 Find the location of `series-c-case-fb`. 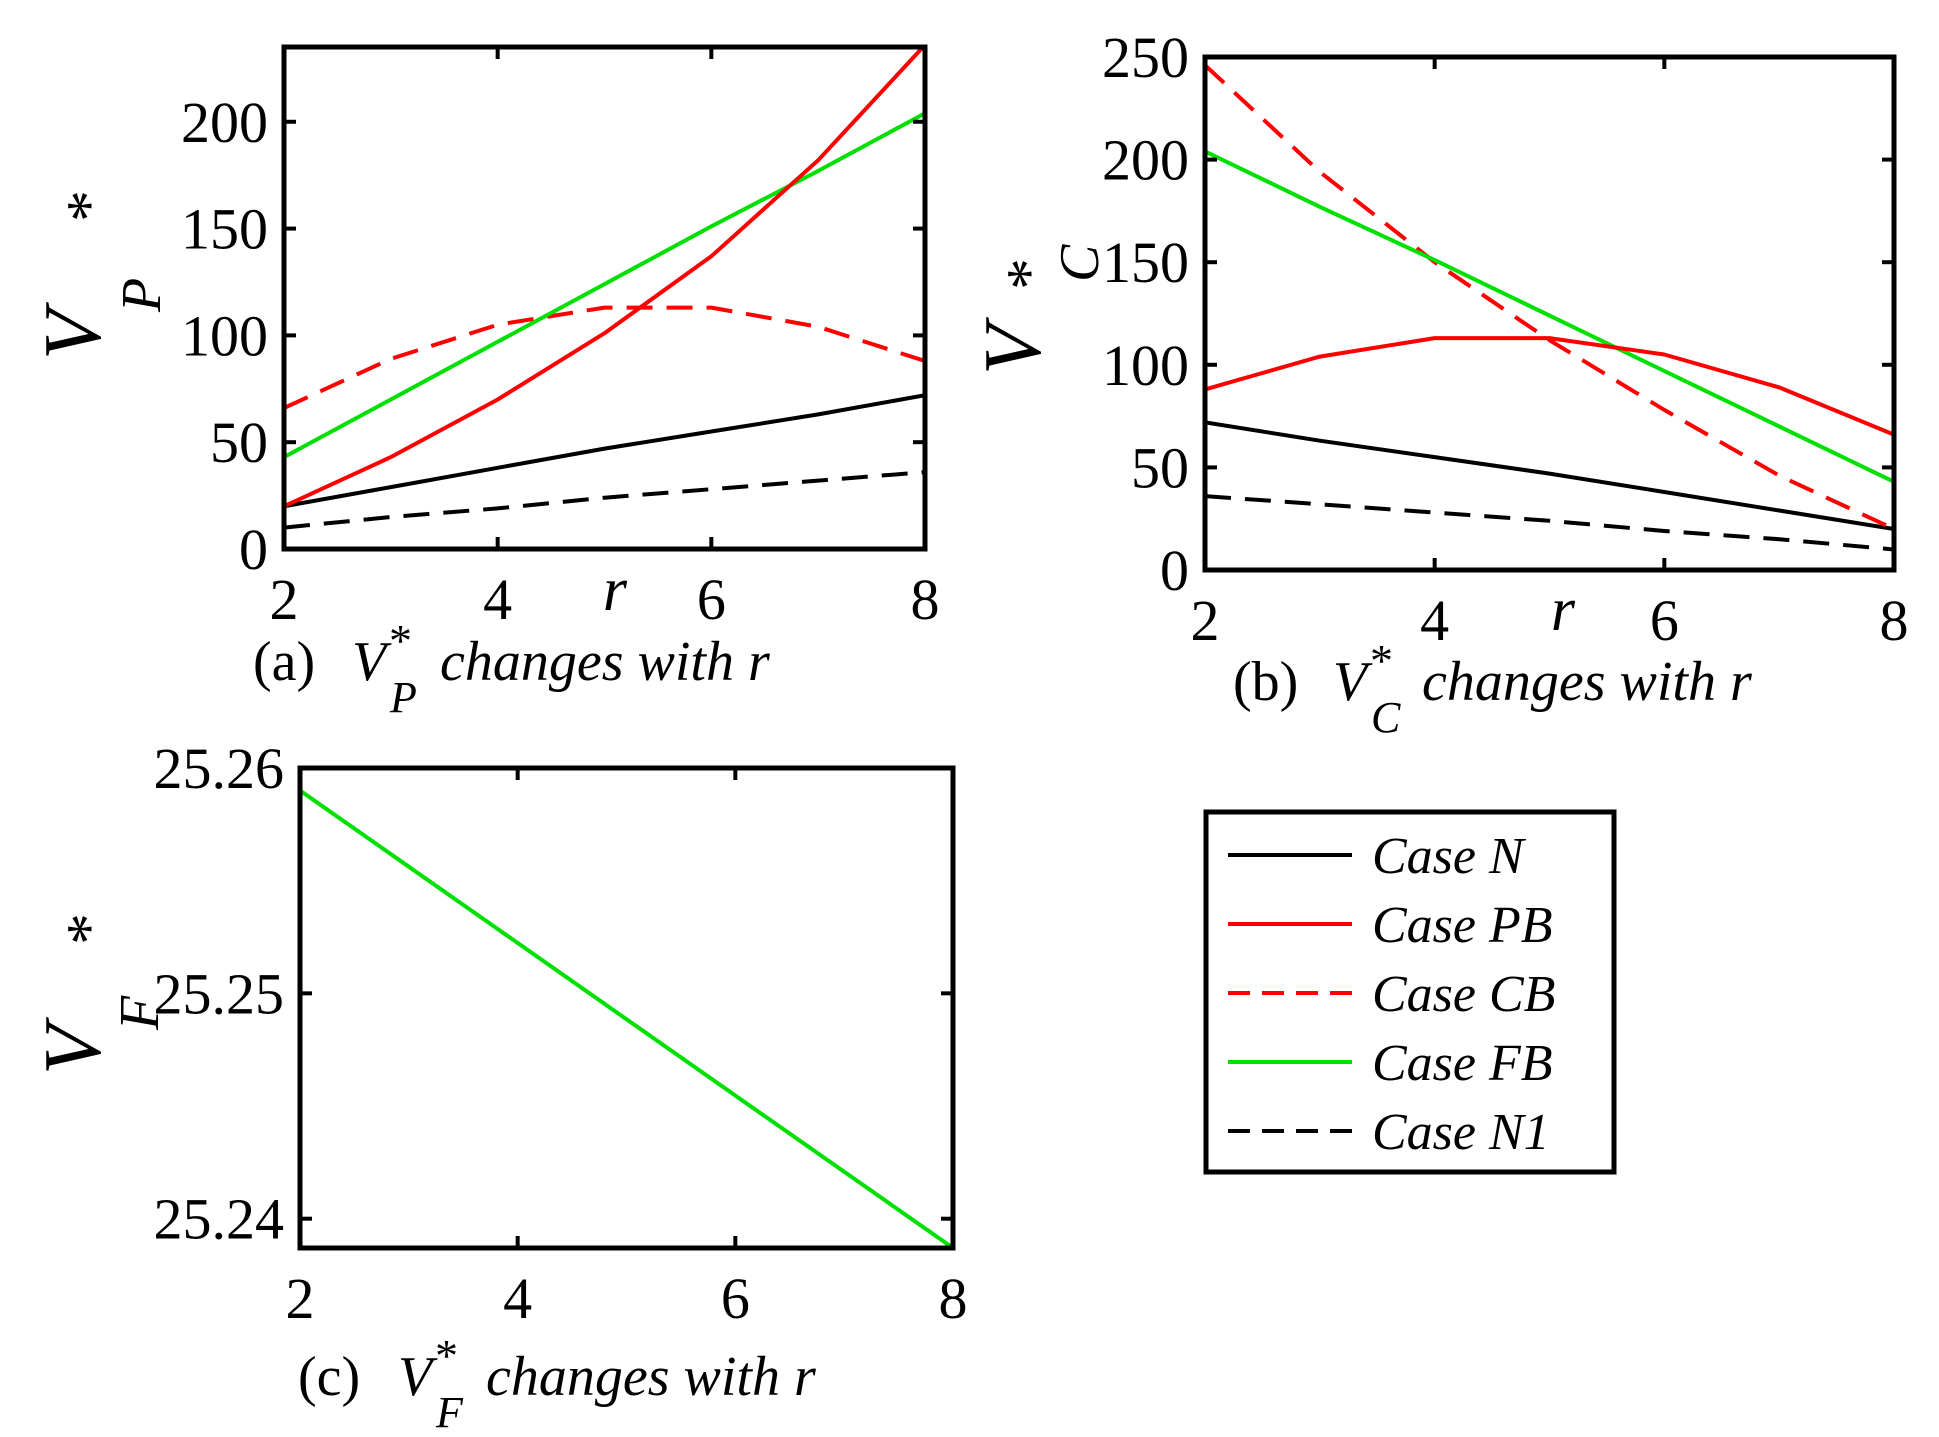

series-c-case-fb is located at coordinates (626, 1018).